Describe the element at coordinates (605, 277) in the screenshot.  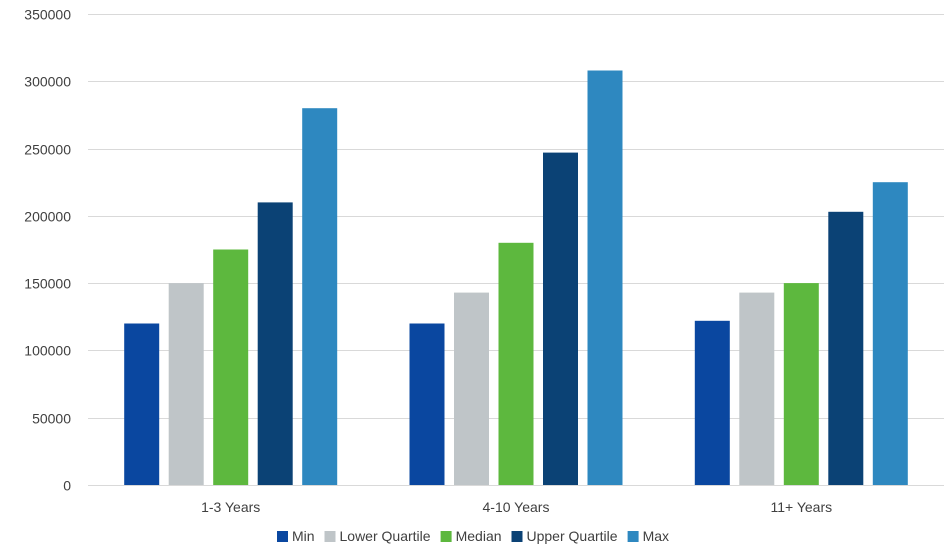
I see `bar-max: Max: 308000` at that location.